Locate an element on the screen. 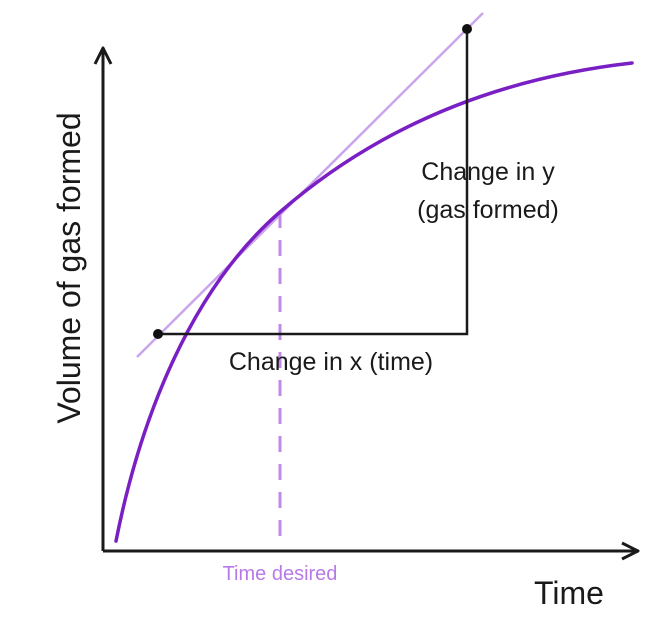 This screenshot has height=618, width=658. x-axis-arrowhead is located at coordinates (630, 551).